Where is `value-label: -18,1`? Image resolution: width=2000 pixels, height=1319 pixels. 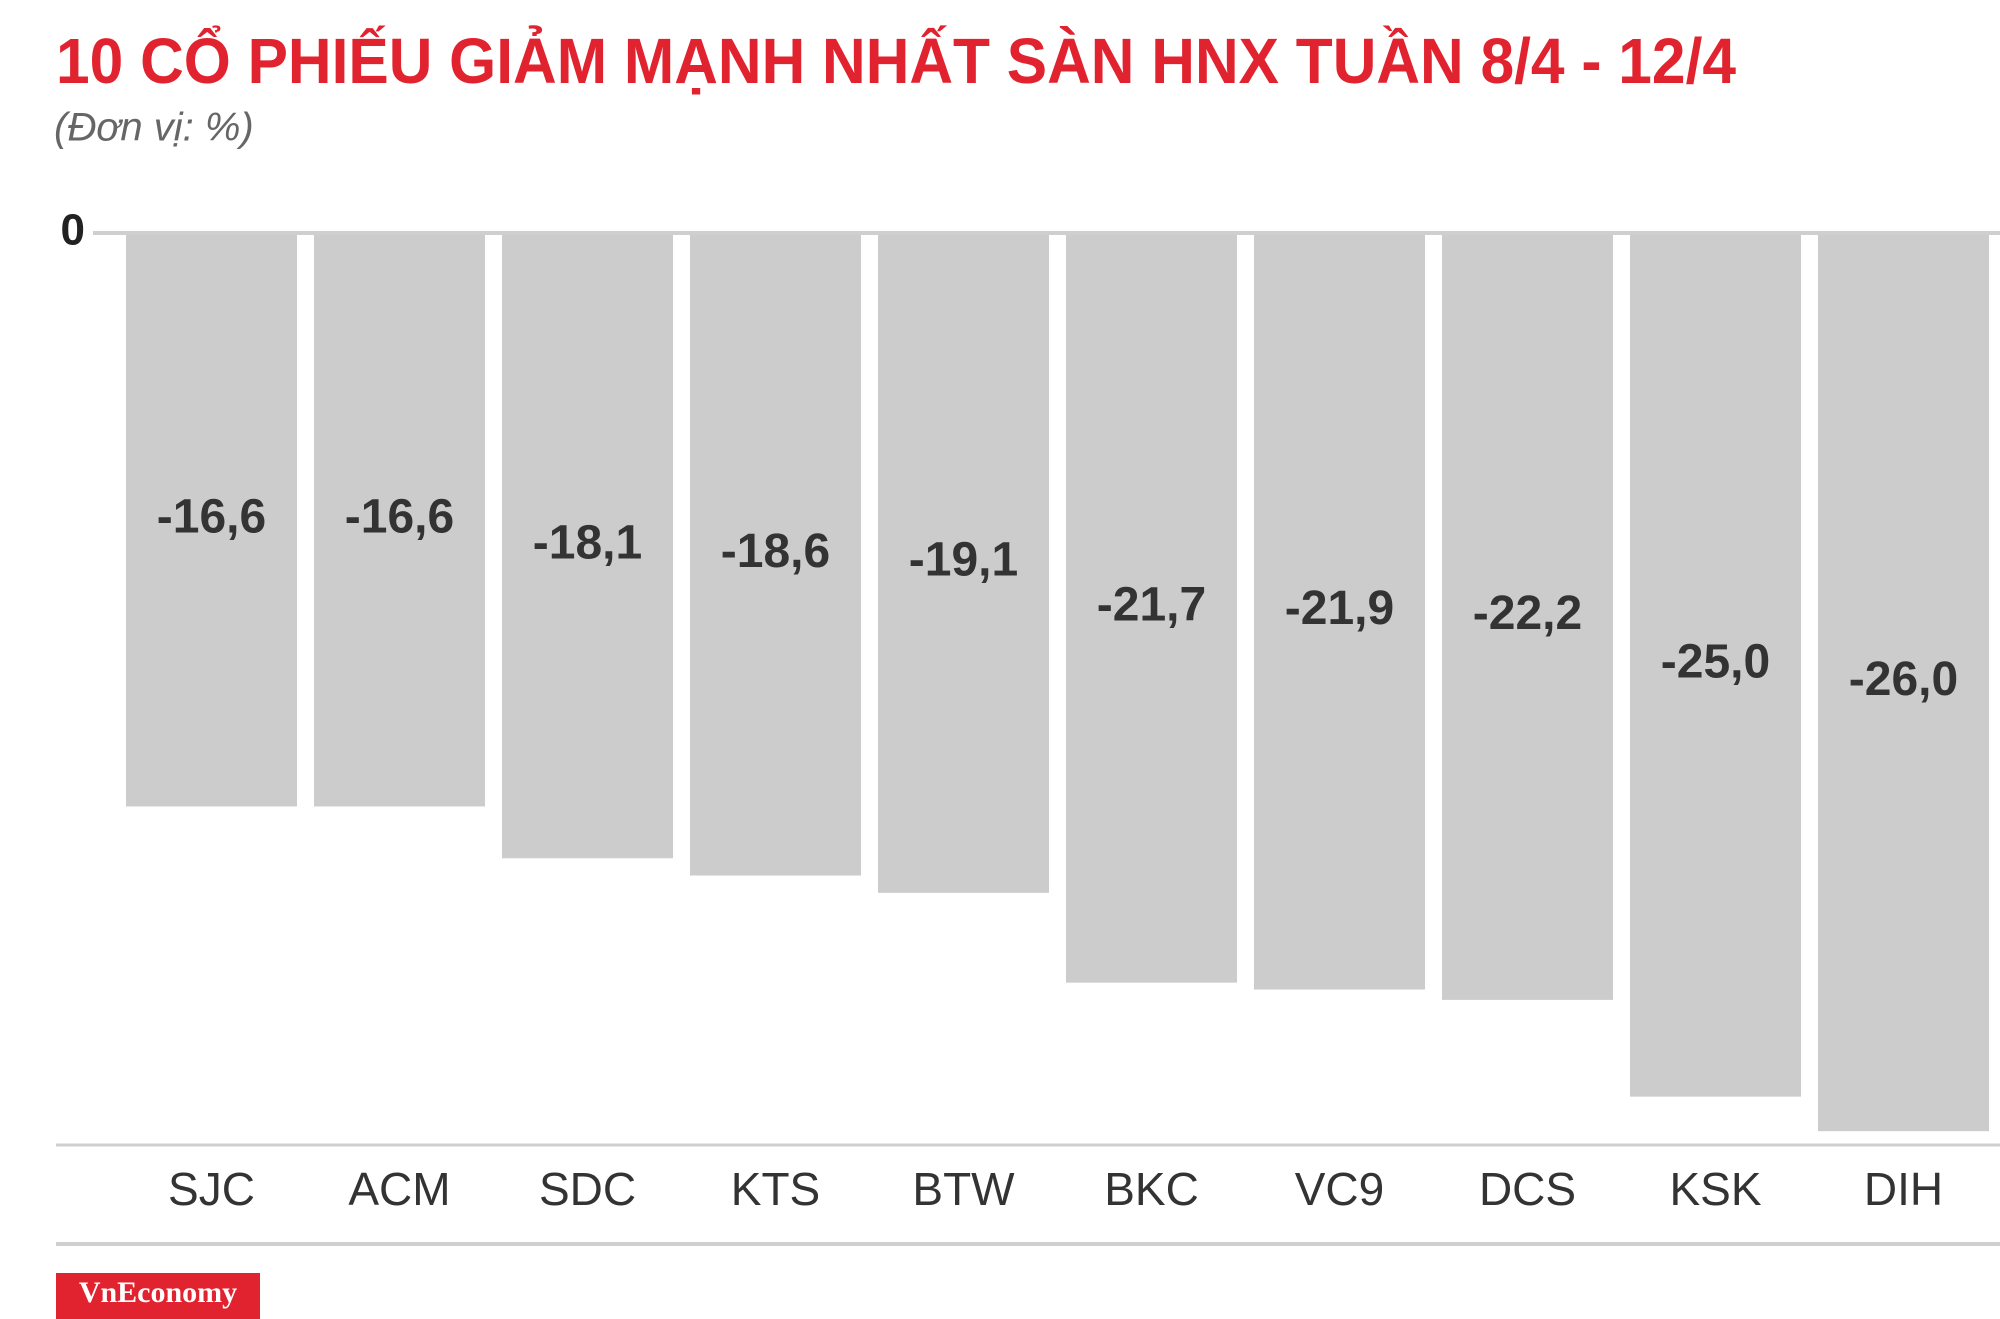
value-label: -18,1 is located at coordinates (587, 542).